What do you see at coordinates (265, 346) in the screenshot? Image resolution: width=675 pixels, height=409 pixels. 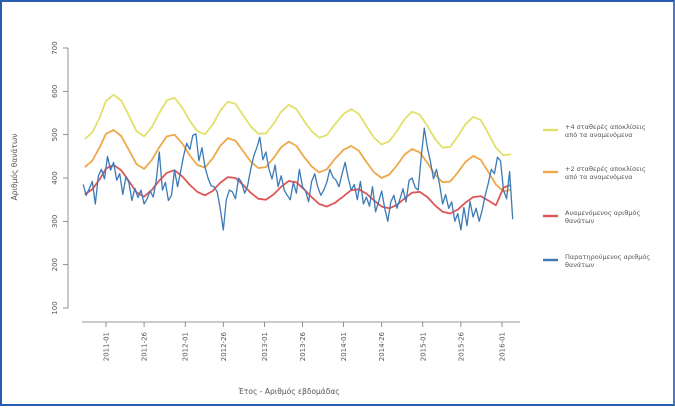 I see `x-tick-label: 2013-01` at bounding box center [265, 346].